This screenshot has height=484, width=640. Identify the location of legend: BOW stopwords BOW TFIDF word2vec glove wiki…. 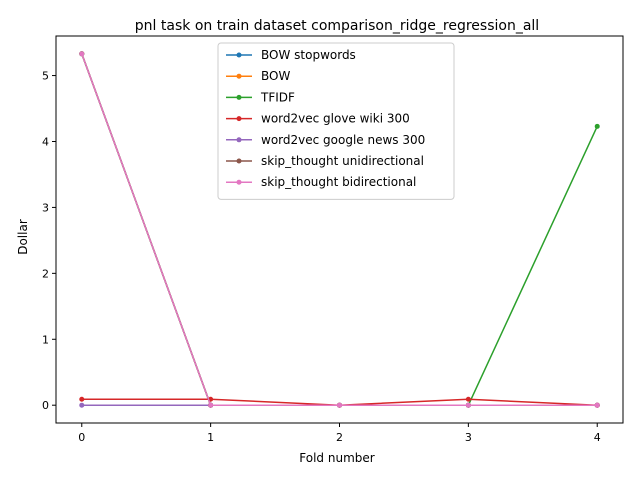
(336, 121).